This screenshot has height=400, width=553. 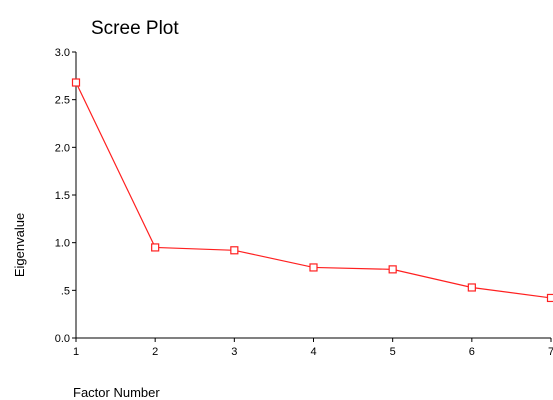 What do you see at coordinates (62, 148) in the screenshot?
I see `y-tick-label: 2.0` at bounding box center [62, 148].